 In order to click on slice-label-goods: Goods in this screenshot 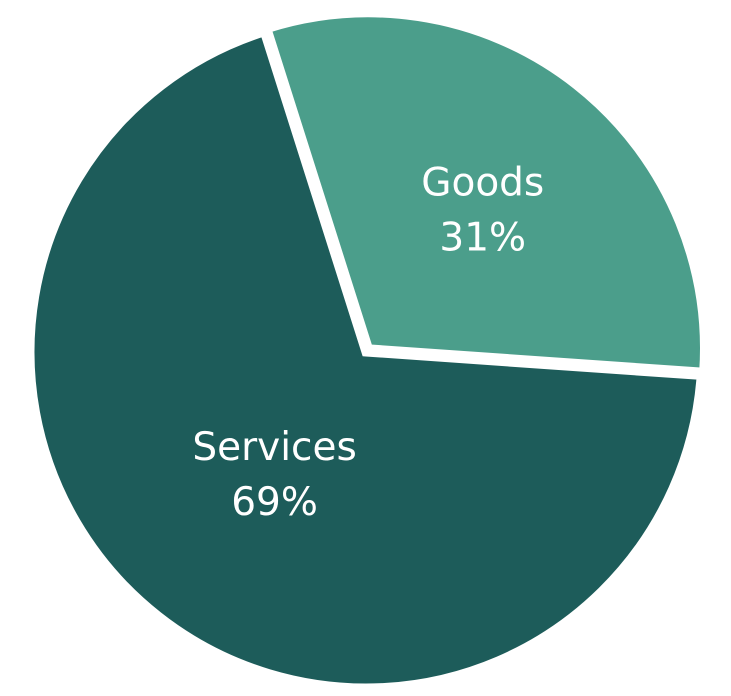, I will do `click(482, 183)`.